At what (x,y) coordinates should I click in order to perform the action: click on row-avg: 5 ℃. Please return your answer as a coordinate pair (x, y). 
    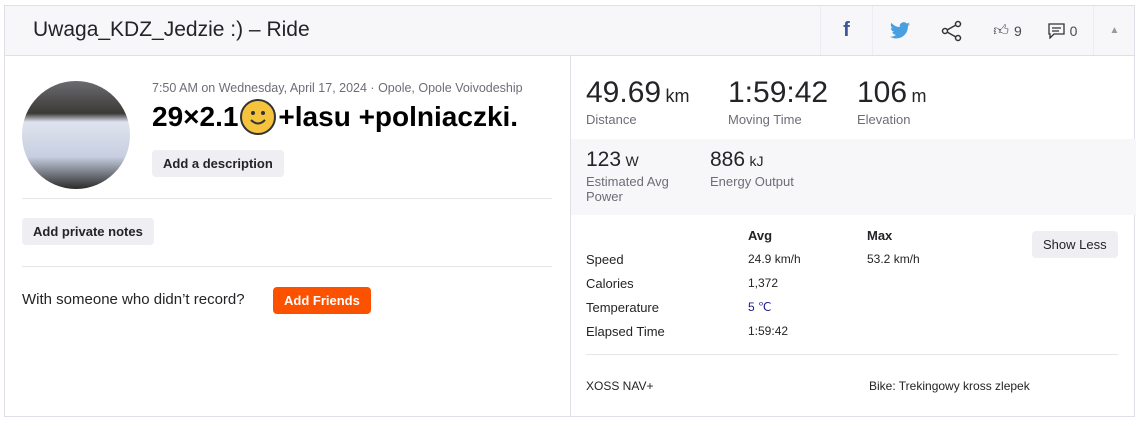
    Looking at the image, I should click on (760, 307).